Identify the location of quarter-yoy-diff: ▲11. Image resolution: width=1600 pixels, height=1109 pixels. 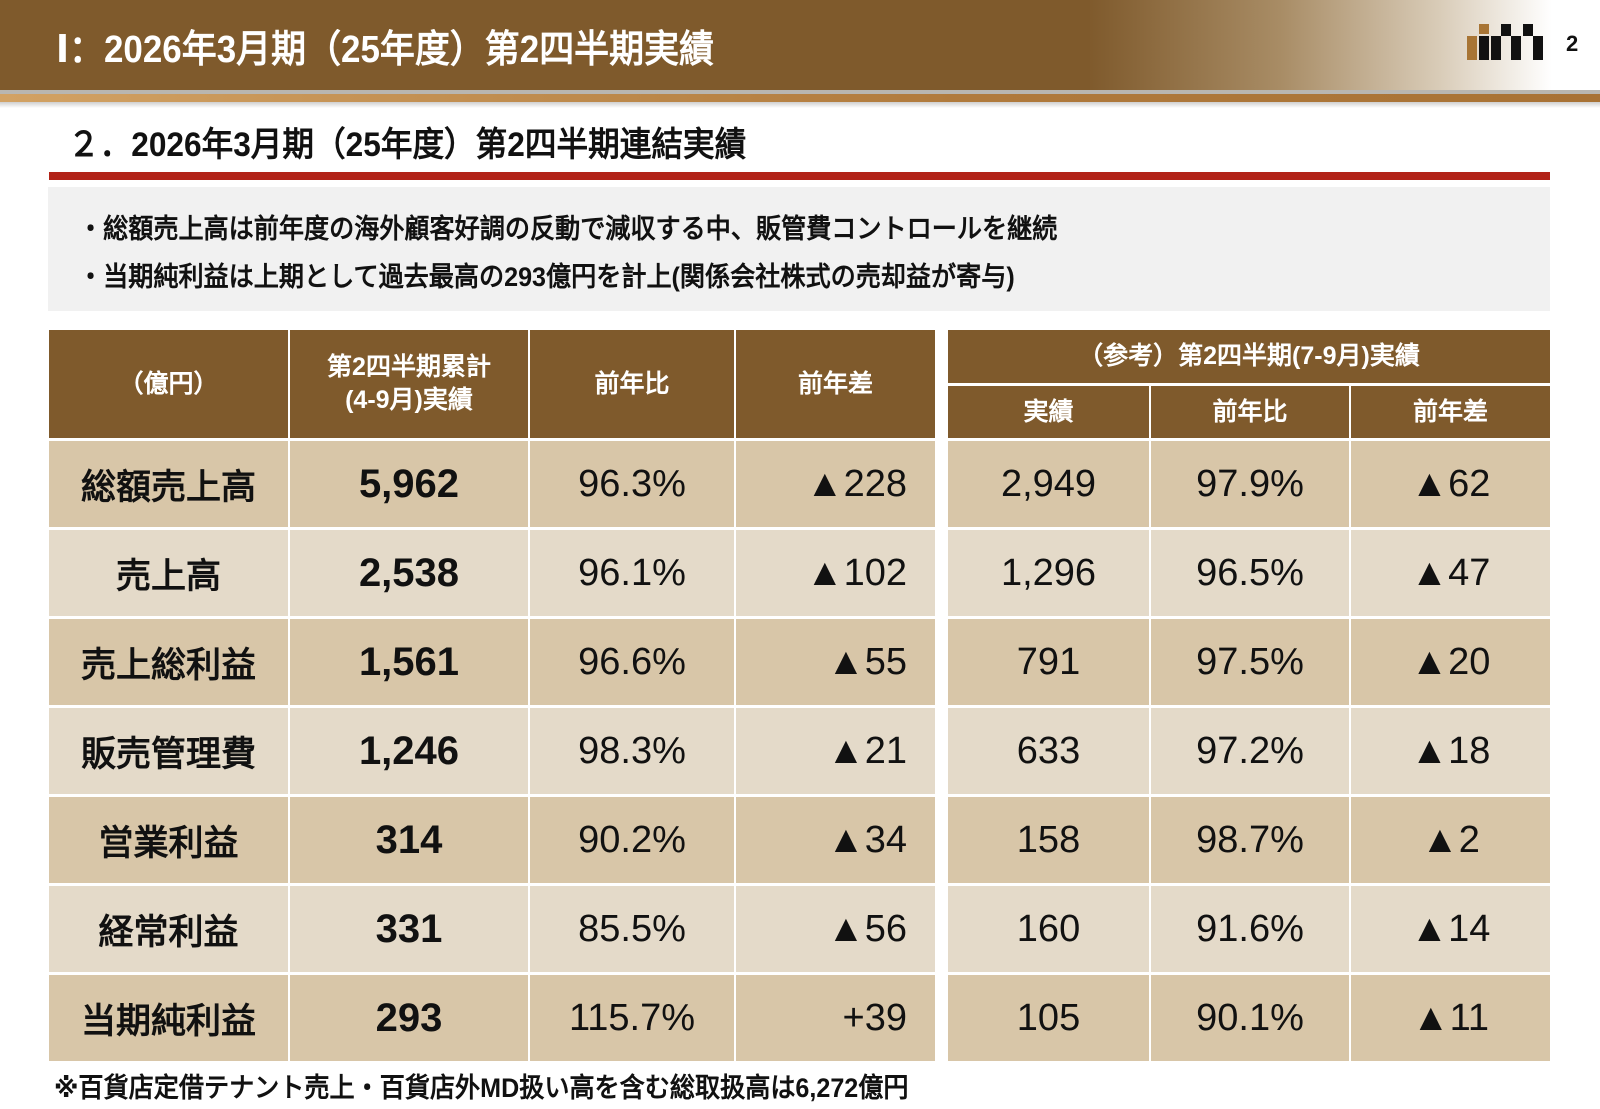
(1451, 1019).